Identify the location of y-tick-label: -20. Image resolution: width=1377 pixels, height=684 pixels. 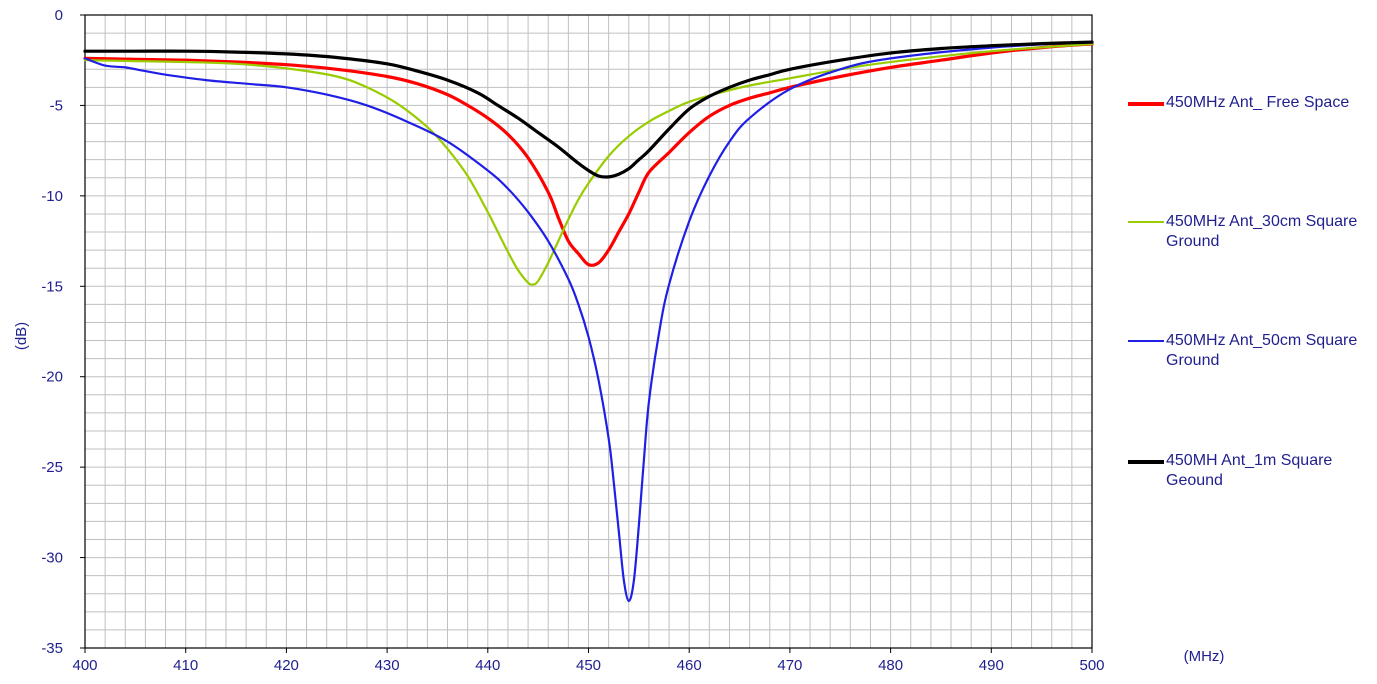
(52, 377).